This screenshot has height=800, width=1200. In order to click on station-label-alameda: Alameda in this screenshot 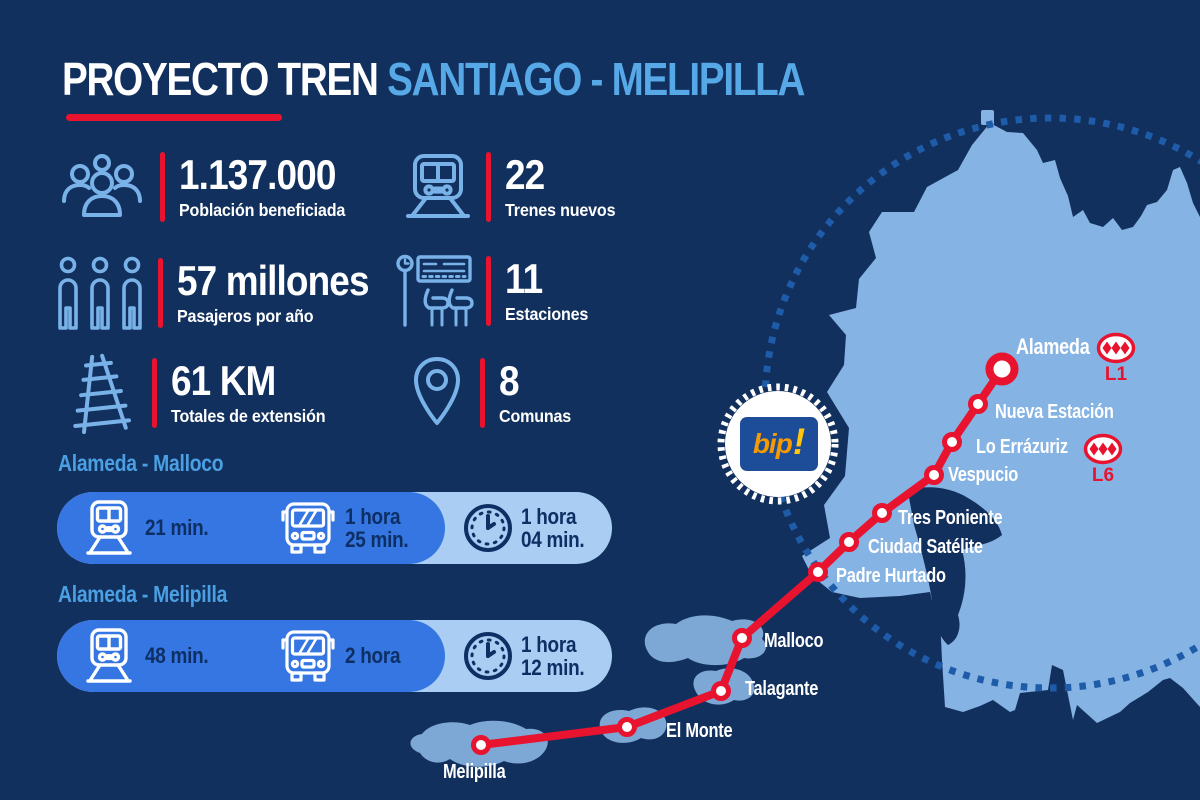, I will do `click(1053, 346)`.